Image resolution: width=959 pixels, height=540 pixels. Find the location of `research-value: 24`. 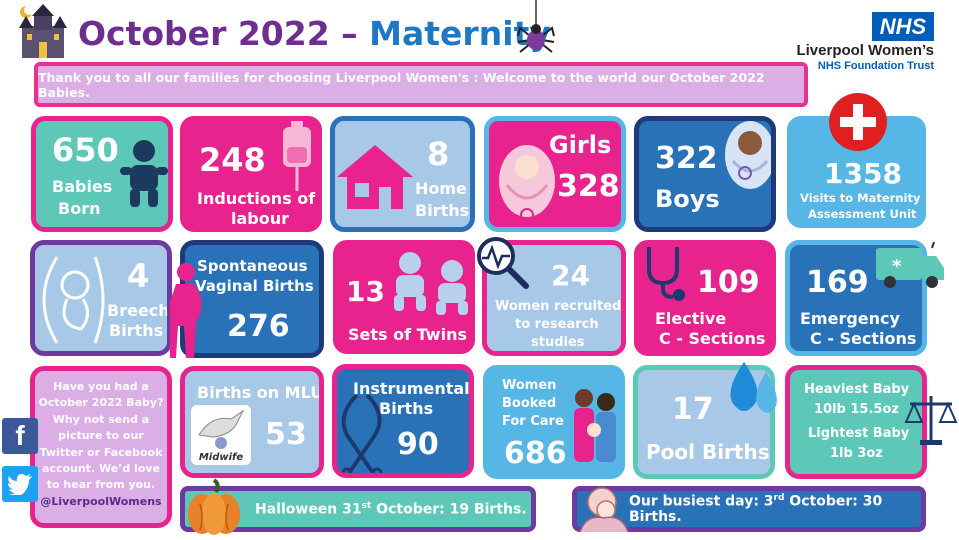

research-value: 24 is located at coordinates (570, 275).